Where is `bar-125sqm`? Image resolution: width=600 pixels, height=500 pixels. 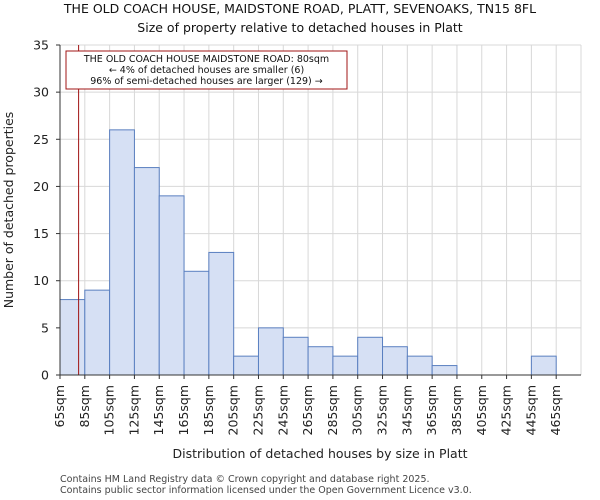 bar-125sqm is located at coordinates (146, 271).